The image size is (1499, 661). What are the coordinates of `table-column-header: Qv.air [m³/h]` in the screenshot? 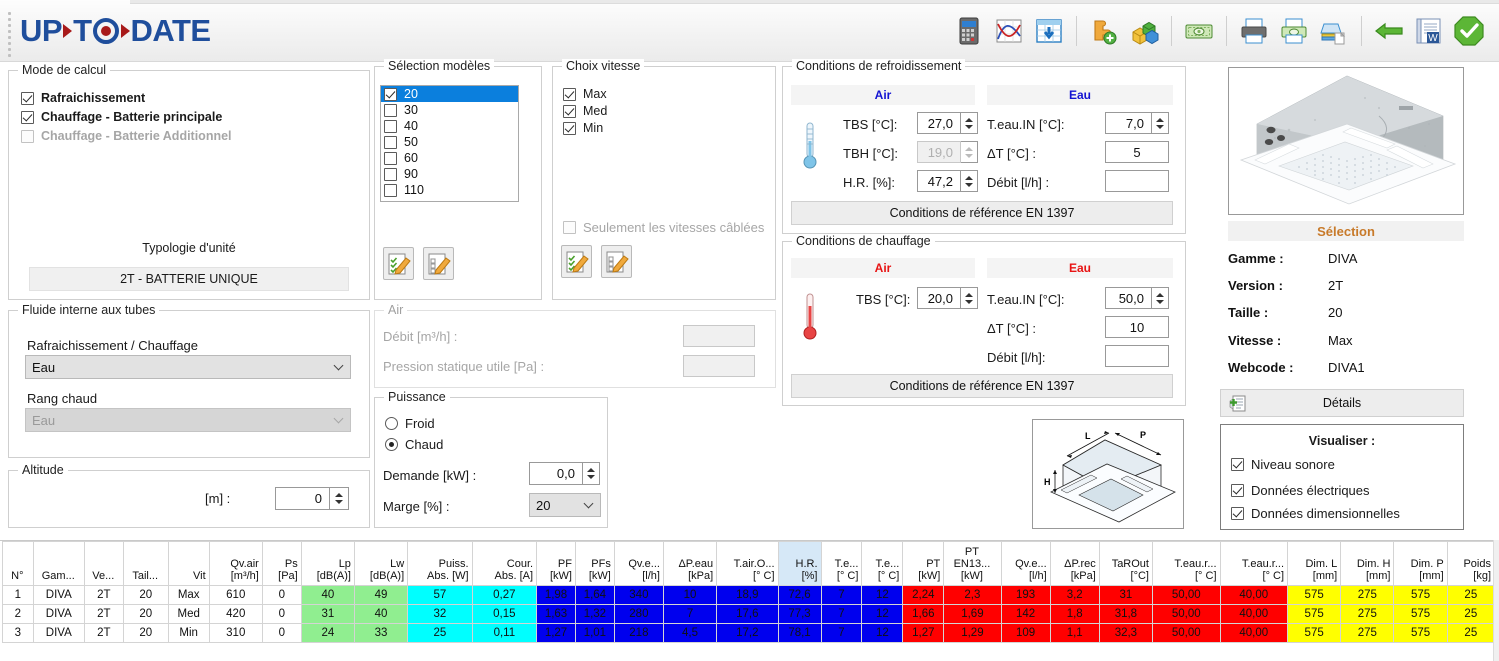 It's located at (235, 563).